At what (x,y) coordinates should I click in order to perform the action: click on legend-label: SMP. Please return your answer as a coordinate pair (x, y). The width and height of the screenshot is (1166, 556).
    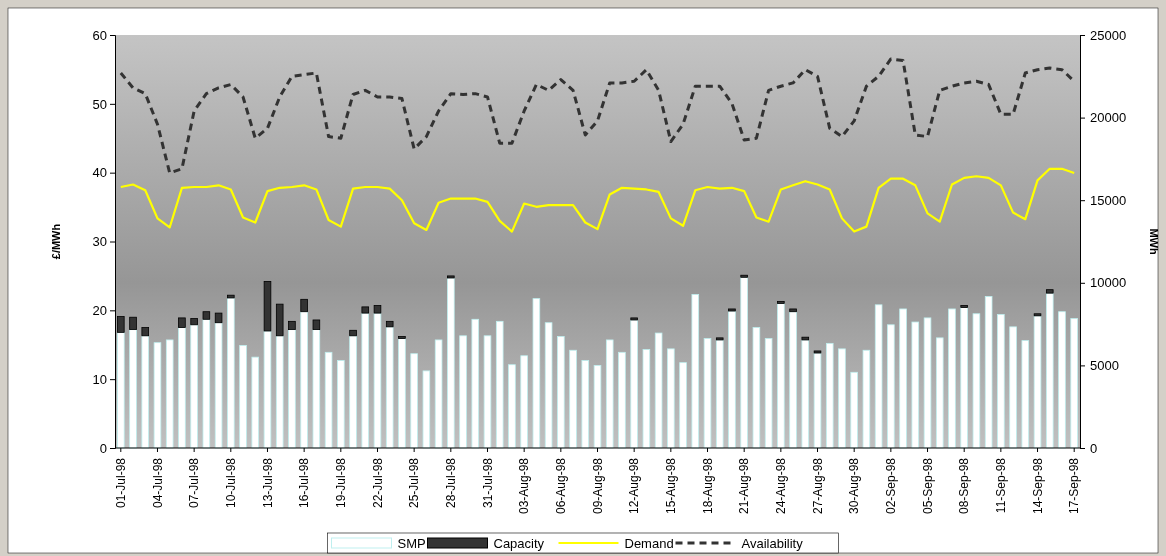
    Looking at the image, I should click on (411, 543).